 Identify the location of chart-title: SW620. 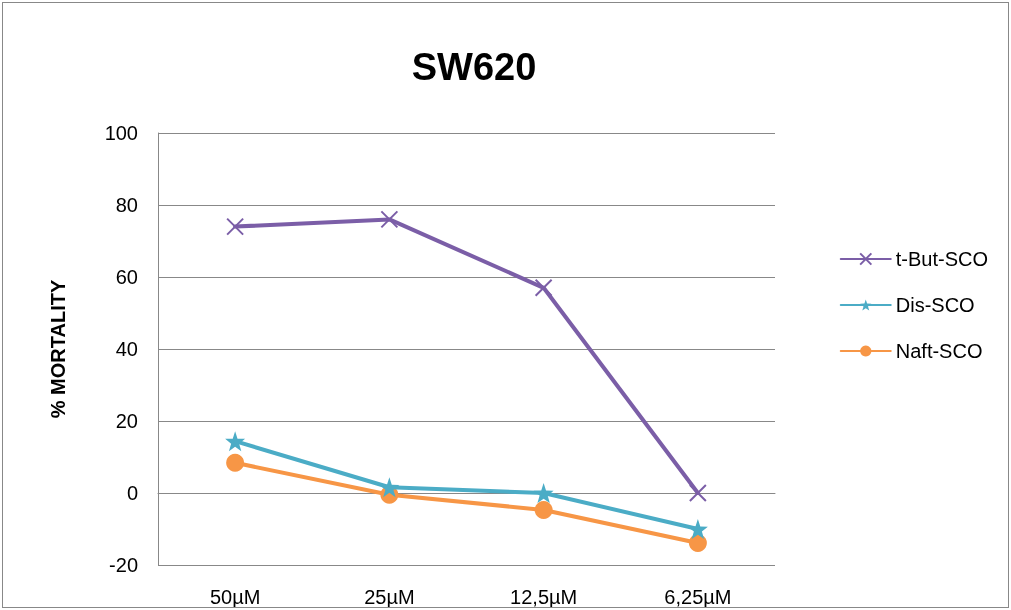
(474, 67).